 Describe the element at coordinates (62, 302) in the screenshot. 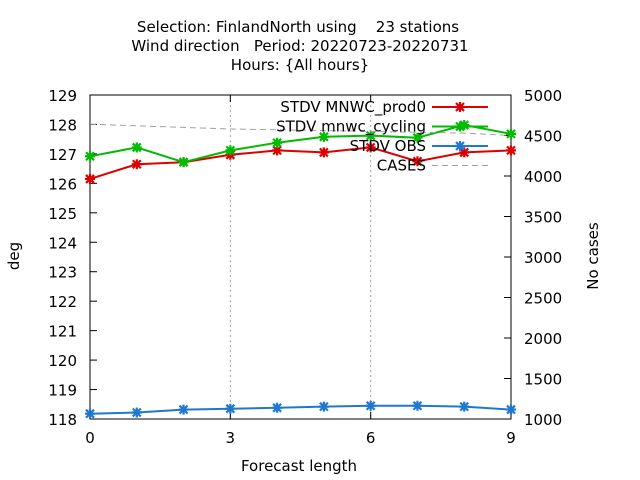

I see `y-tick-label: 122` at that location.